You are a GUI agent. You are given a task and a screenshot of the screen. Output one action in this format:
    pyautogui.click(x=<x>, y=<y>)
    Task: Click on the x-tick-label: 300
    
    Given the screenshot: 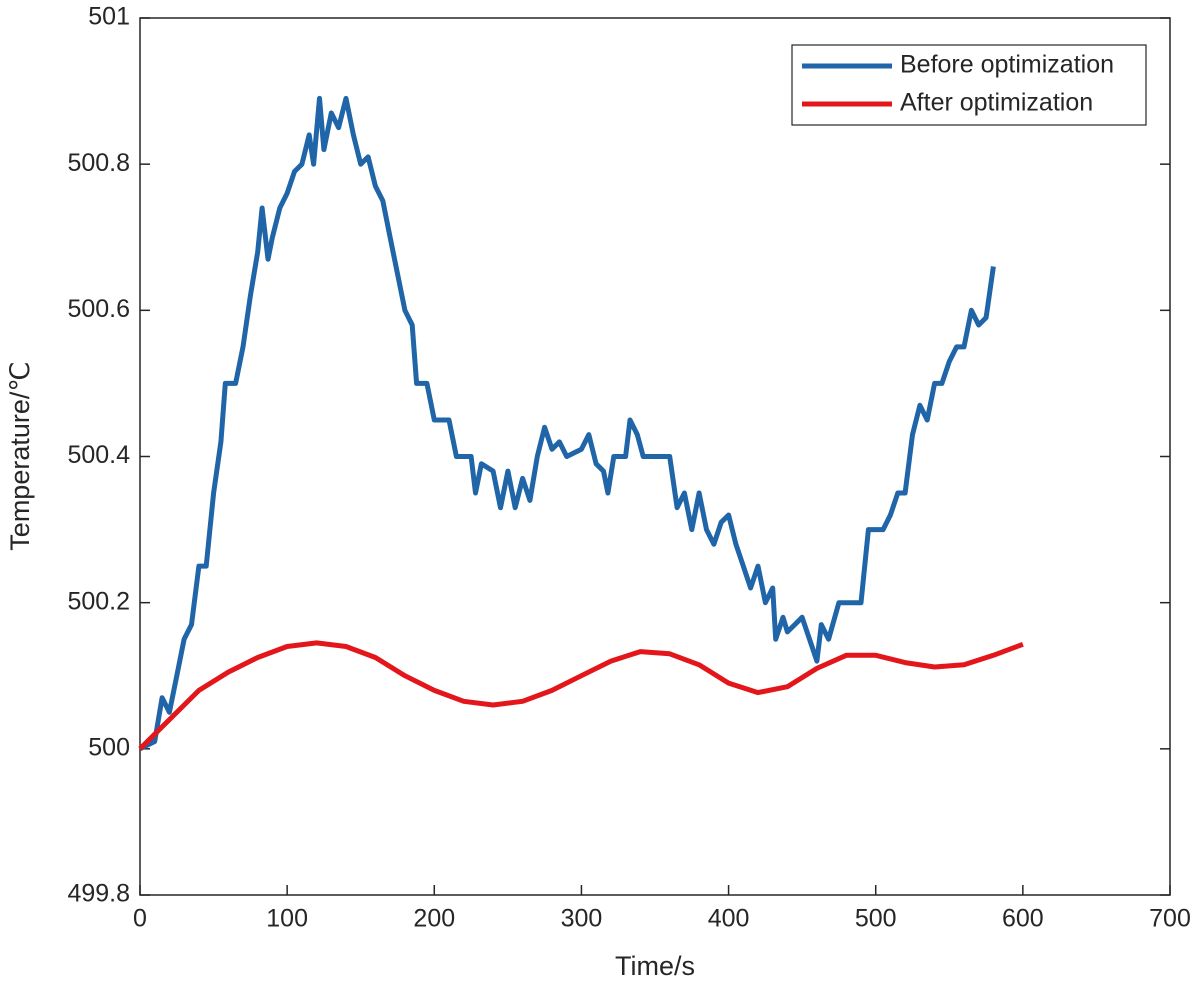 What is the action you would take?
    pyautogui.click(x=582, y=919)
    